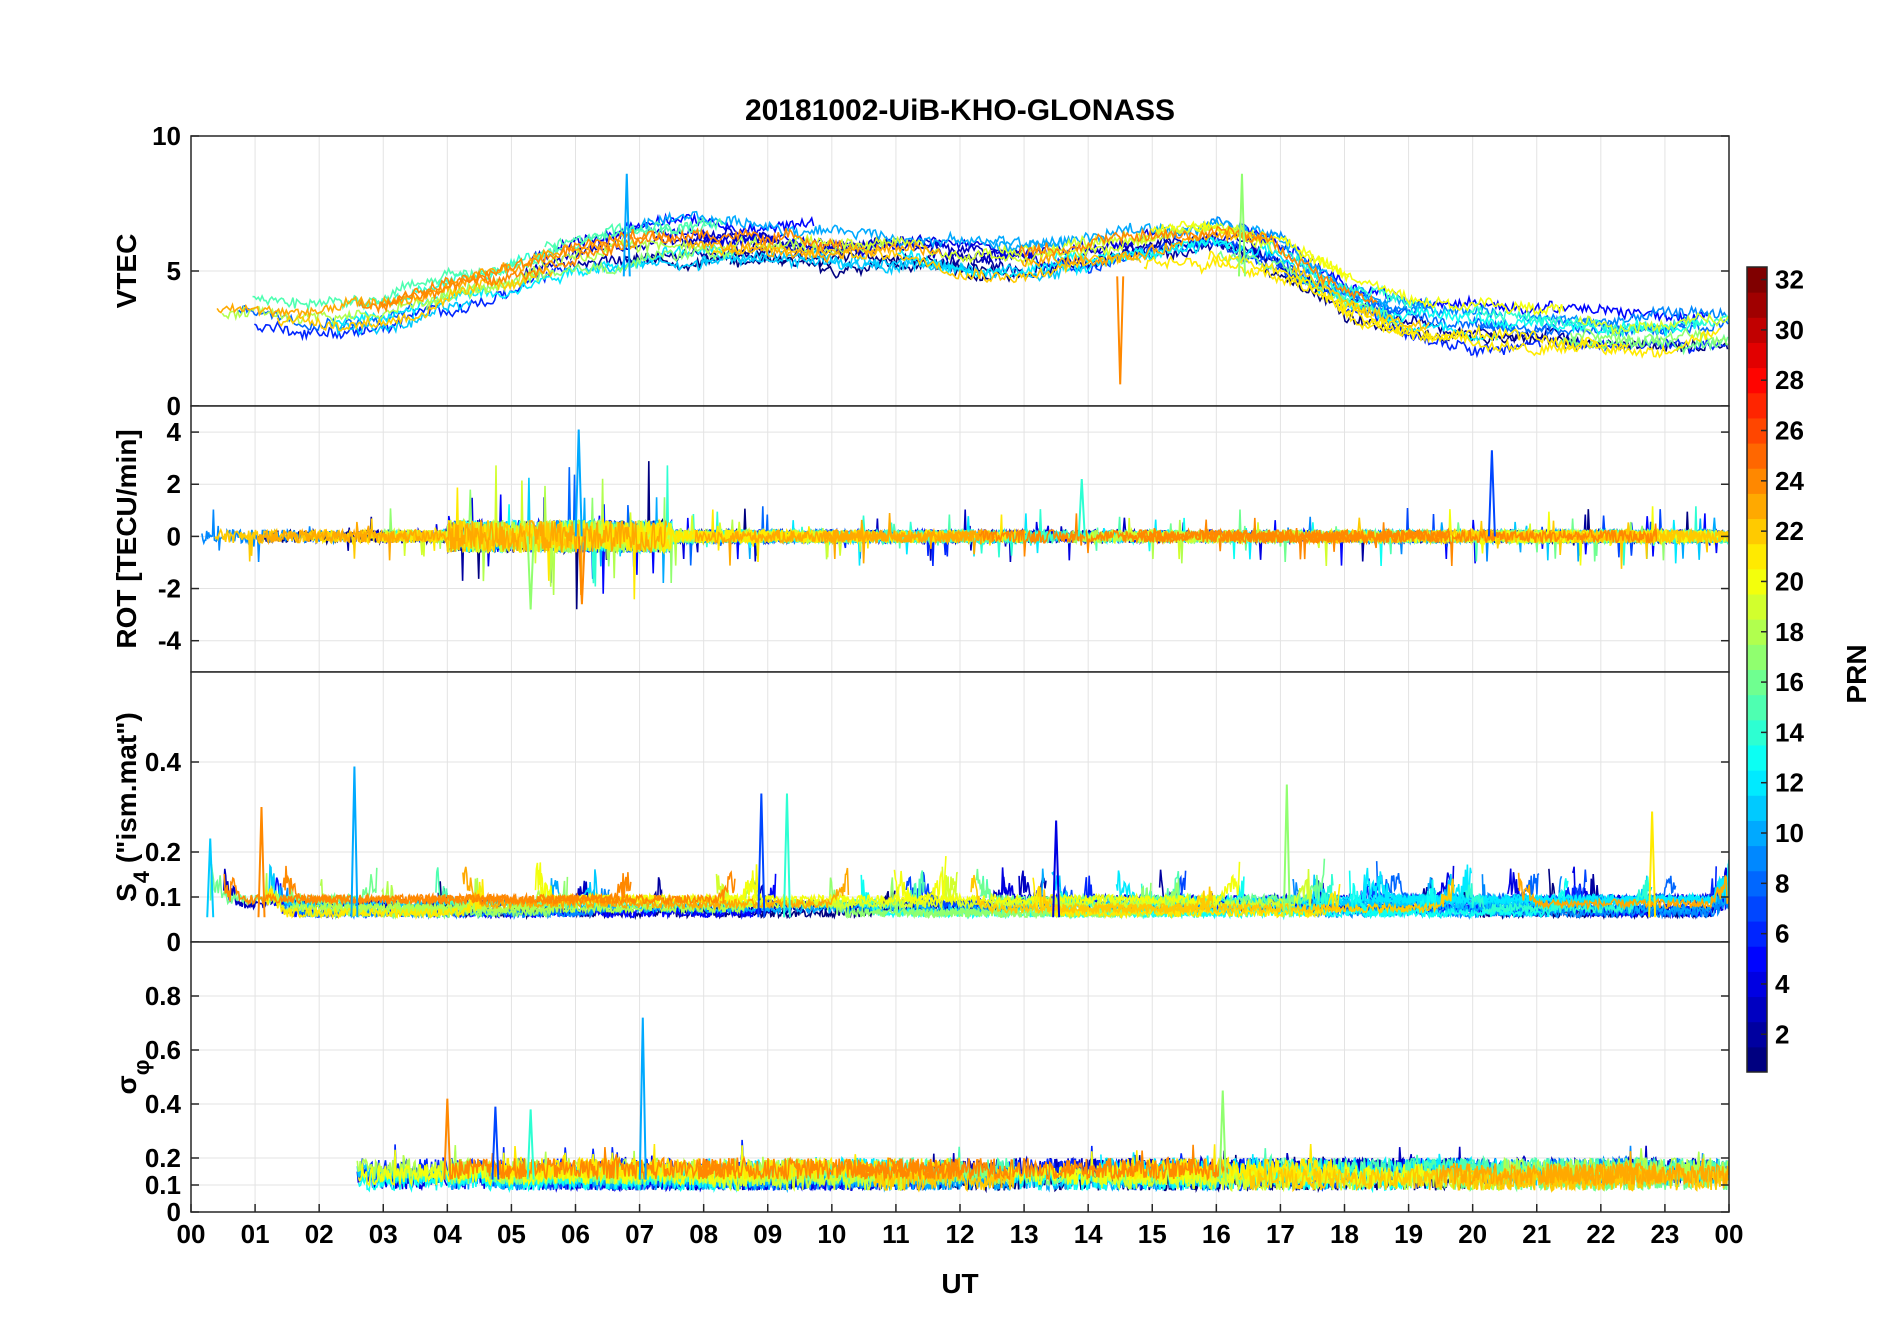 Image resolution: width=1902 pixels, height=1335 pixels. I want to click on x-tick-label: 11, so click(896, 1234).